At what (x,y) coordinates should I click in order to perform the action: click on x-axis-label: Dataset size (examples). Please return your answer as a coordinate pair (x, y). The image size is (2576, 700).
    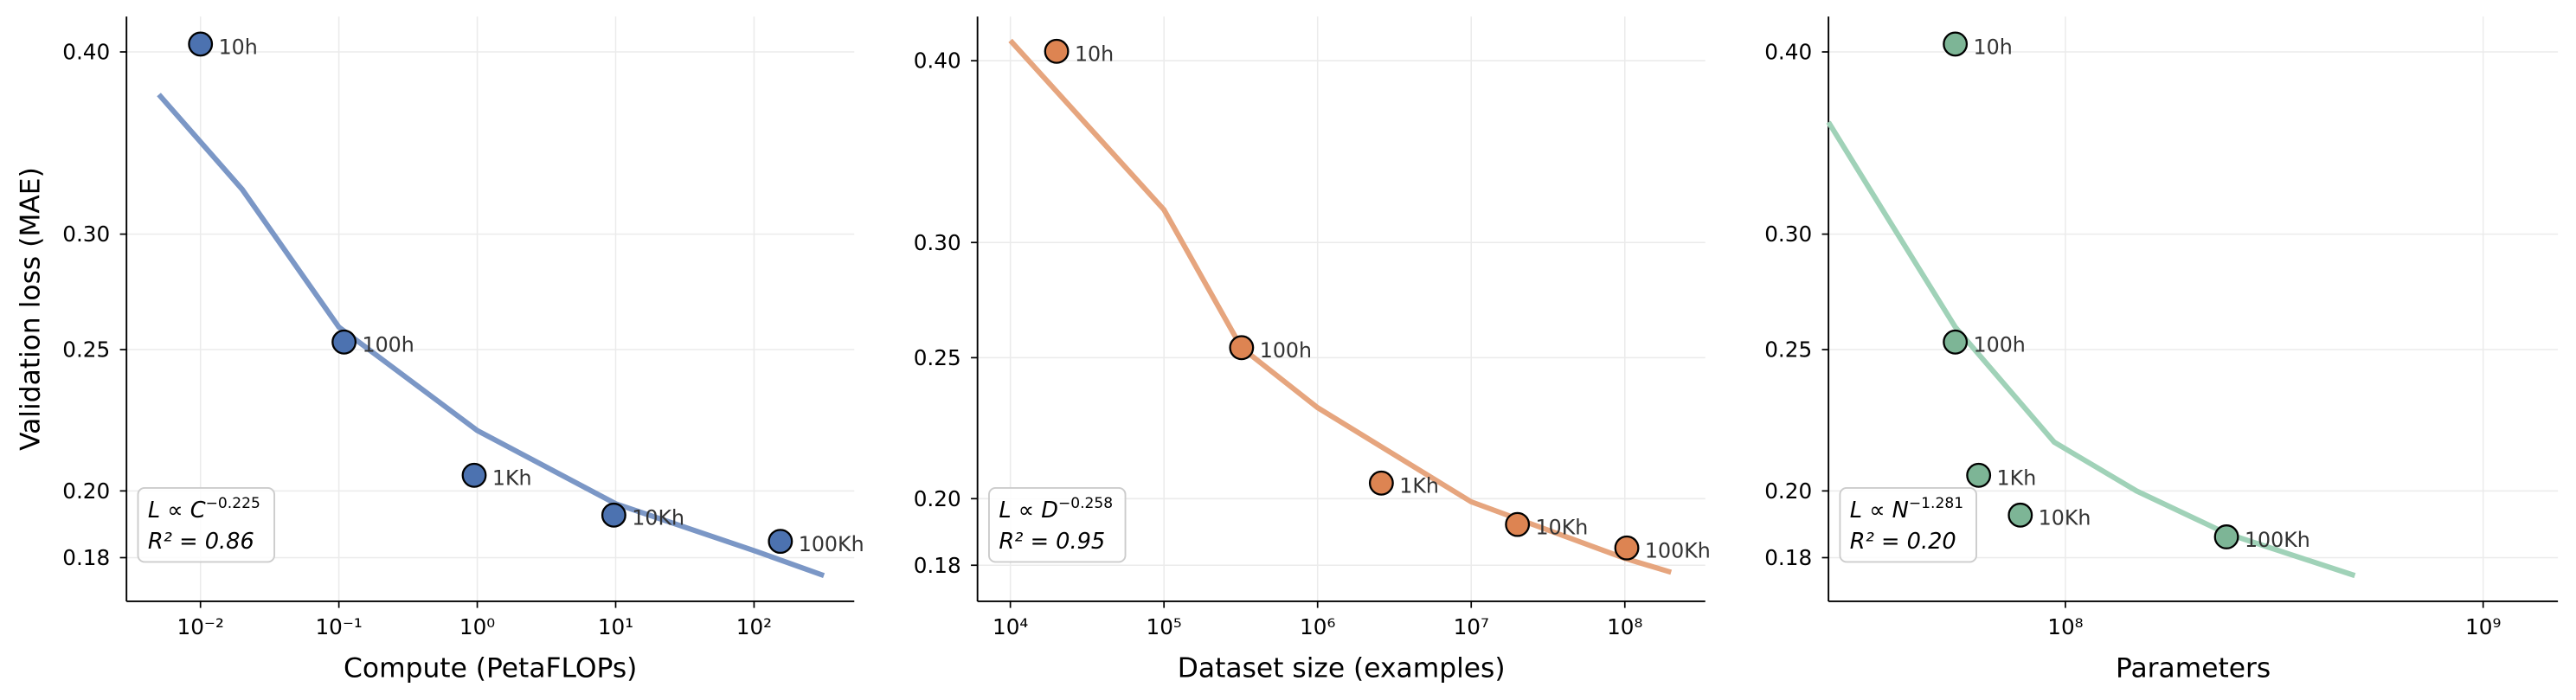
    Looking at the image, I should click on (1342, 668).